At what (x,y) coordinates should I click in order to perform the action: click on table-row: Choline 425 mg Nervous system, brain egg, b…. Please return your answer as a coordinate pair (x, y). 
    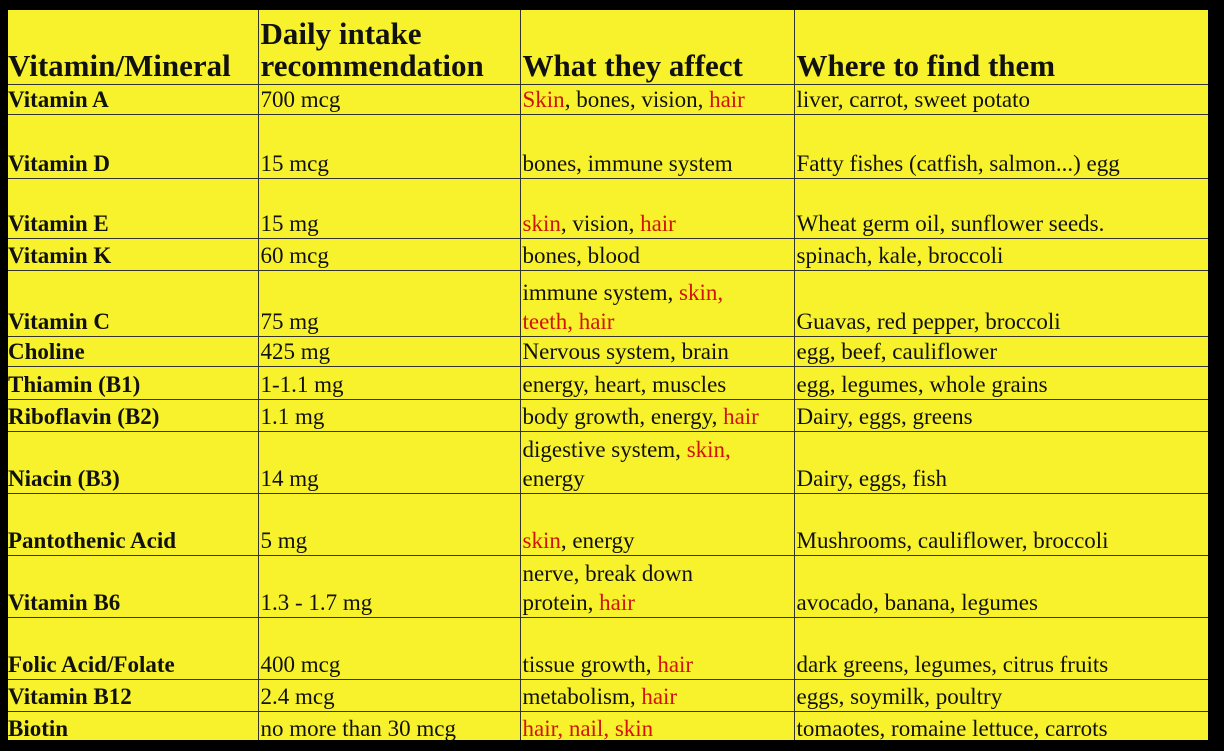
    Looking at the image, I should click on (608, 351).